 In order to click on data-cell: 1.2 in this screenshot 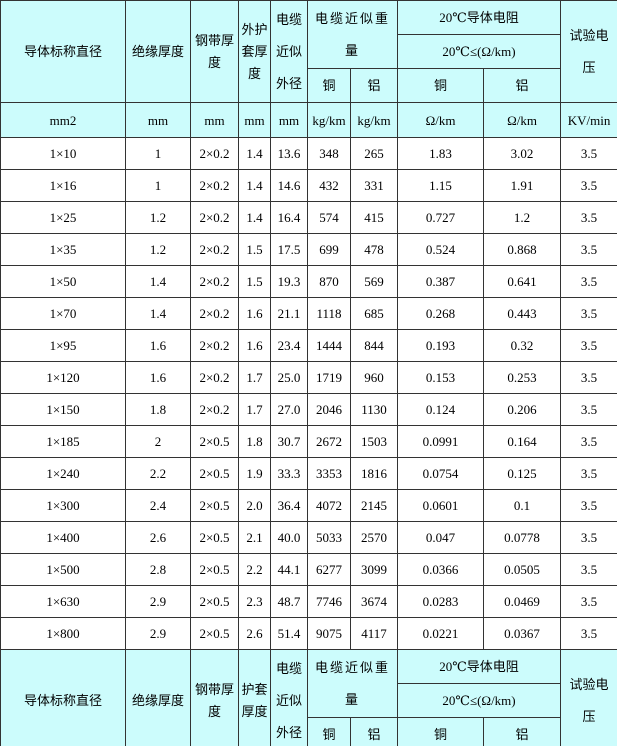, I will do `click(158, 249)`.